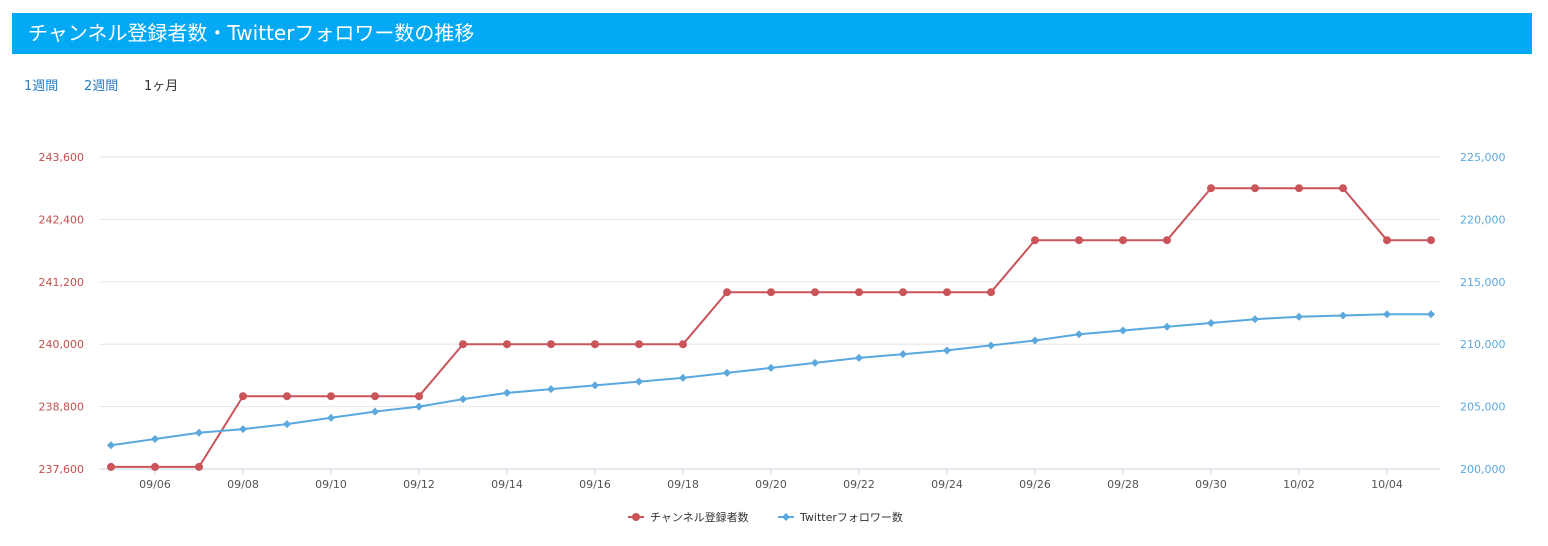 Image resolution: width=1548 pixels, height=546 pixels. What do you see at coordinates (859, 484) in the screenshot?
I see `x-tick-label: 09/22` at bounding box center [859, 484].